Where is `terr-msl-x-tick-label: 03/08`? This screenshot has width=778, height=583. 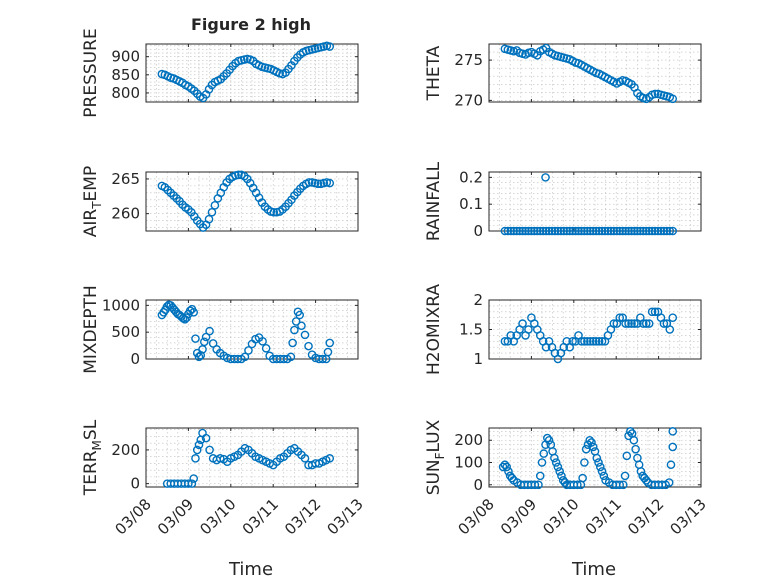 terr-msl-x-tick-label: 03/08 is located at coordinates (133, 516).